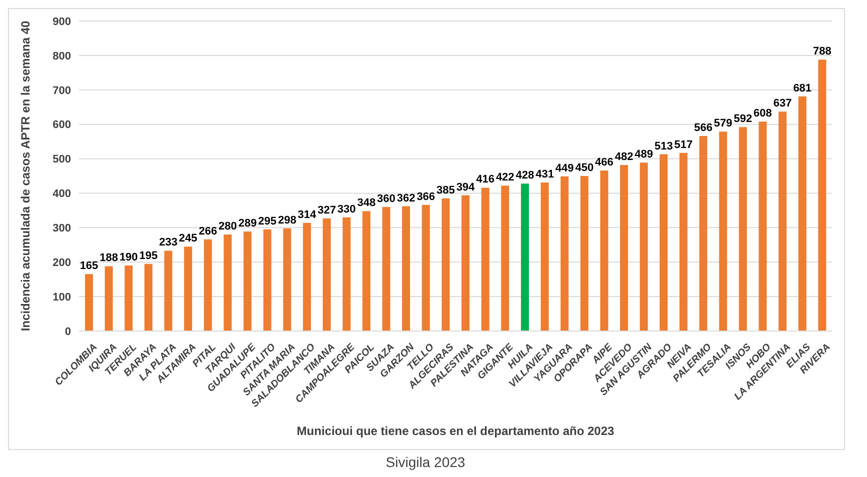 This screenshot has width=867, height=477. I want to click on data-label: 637, so click(782, 104).